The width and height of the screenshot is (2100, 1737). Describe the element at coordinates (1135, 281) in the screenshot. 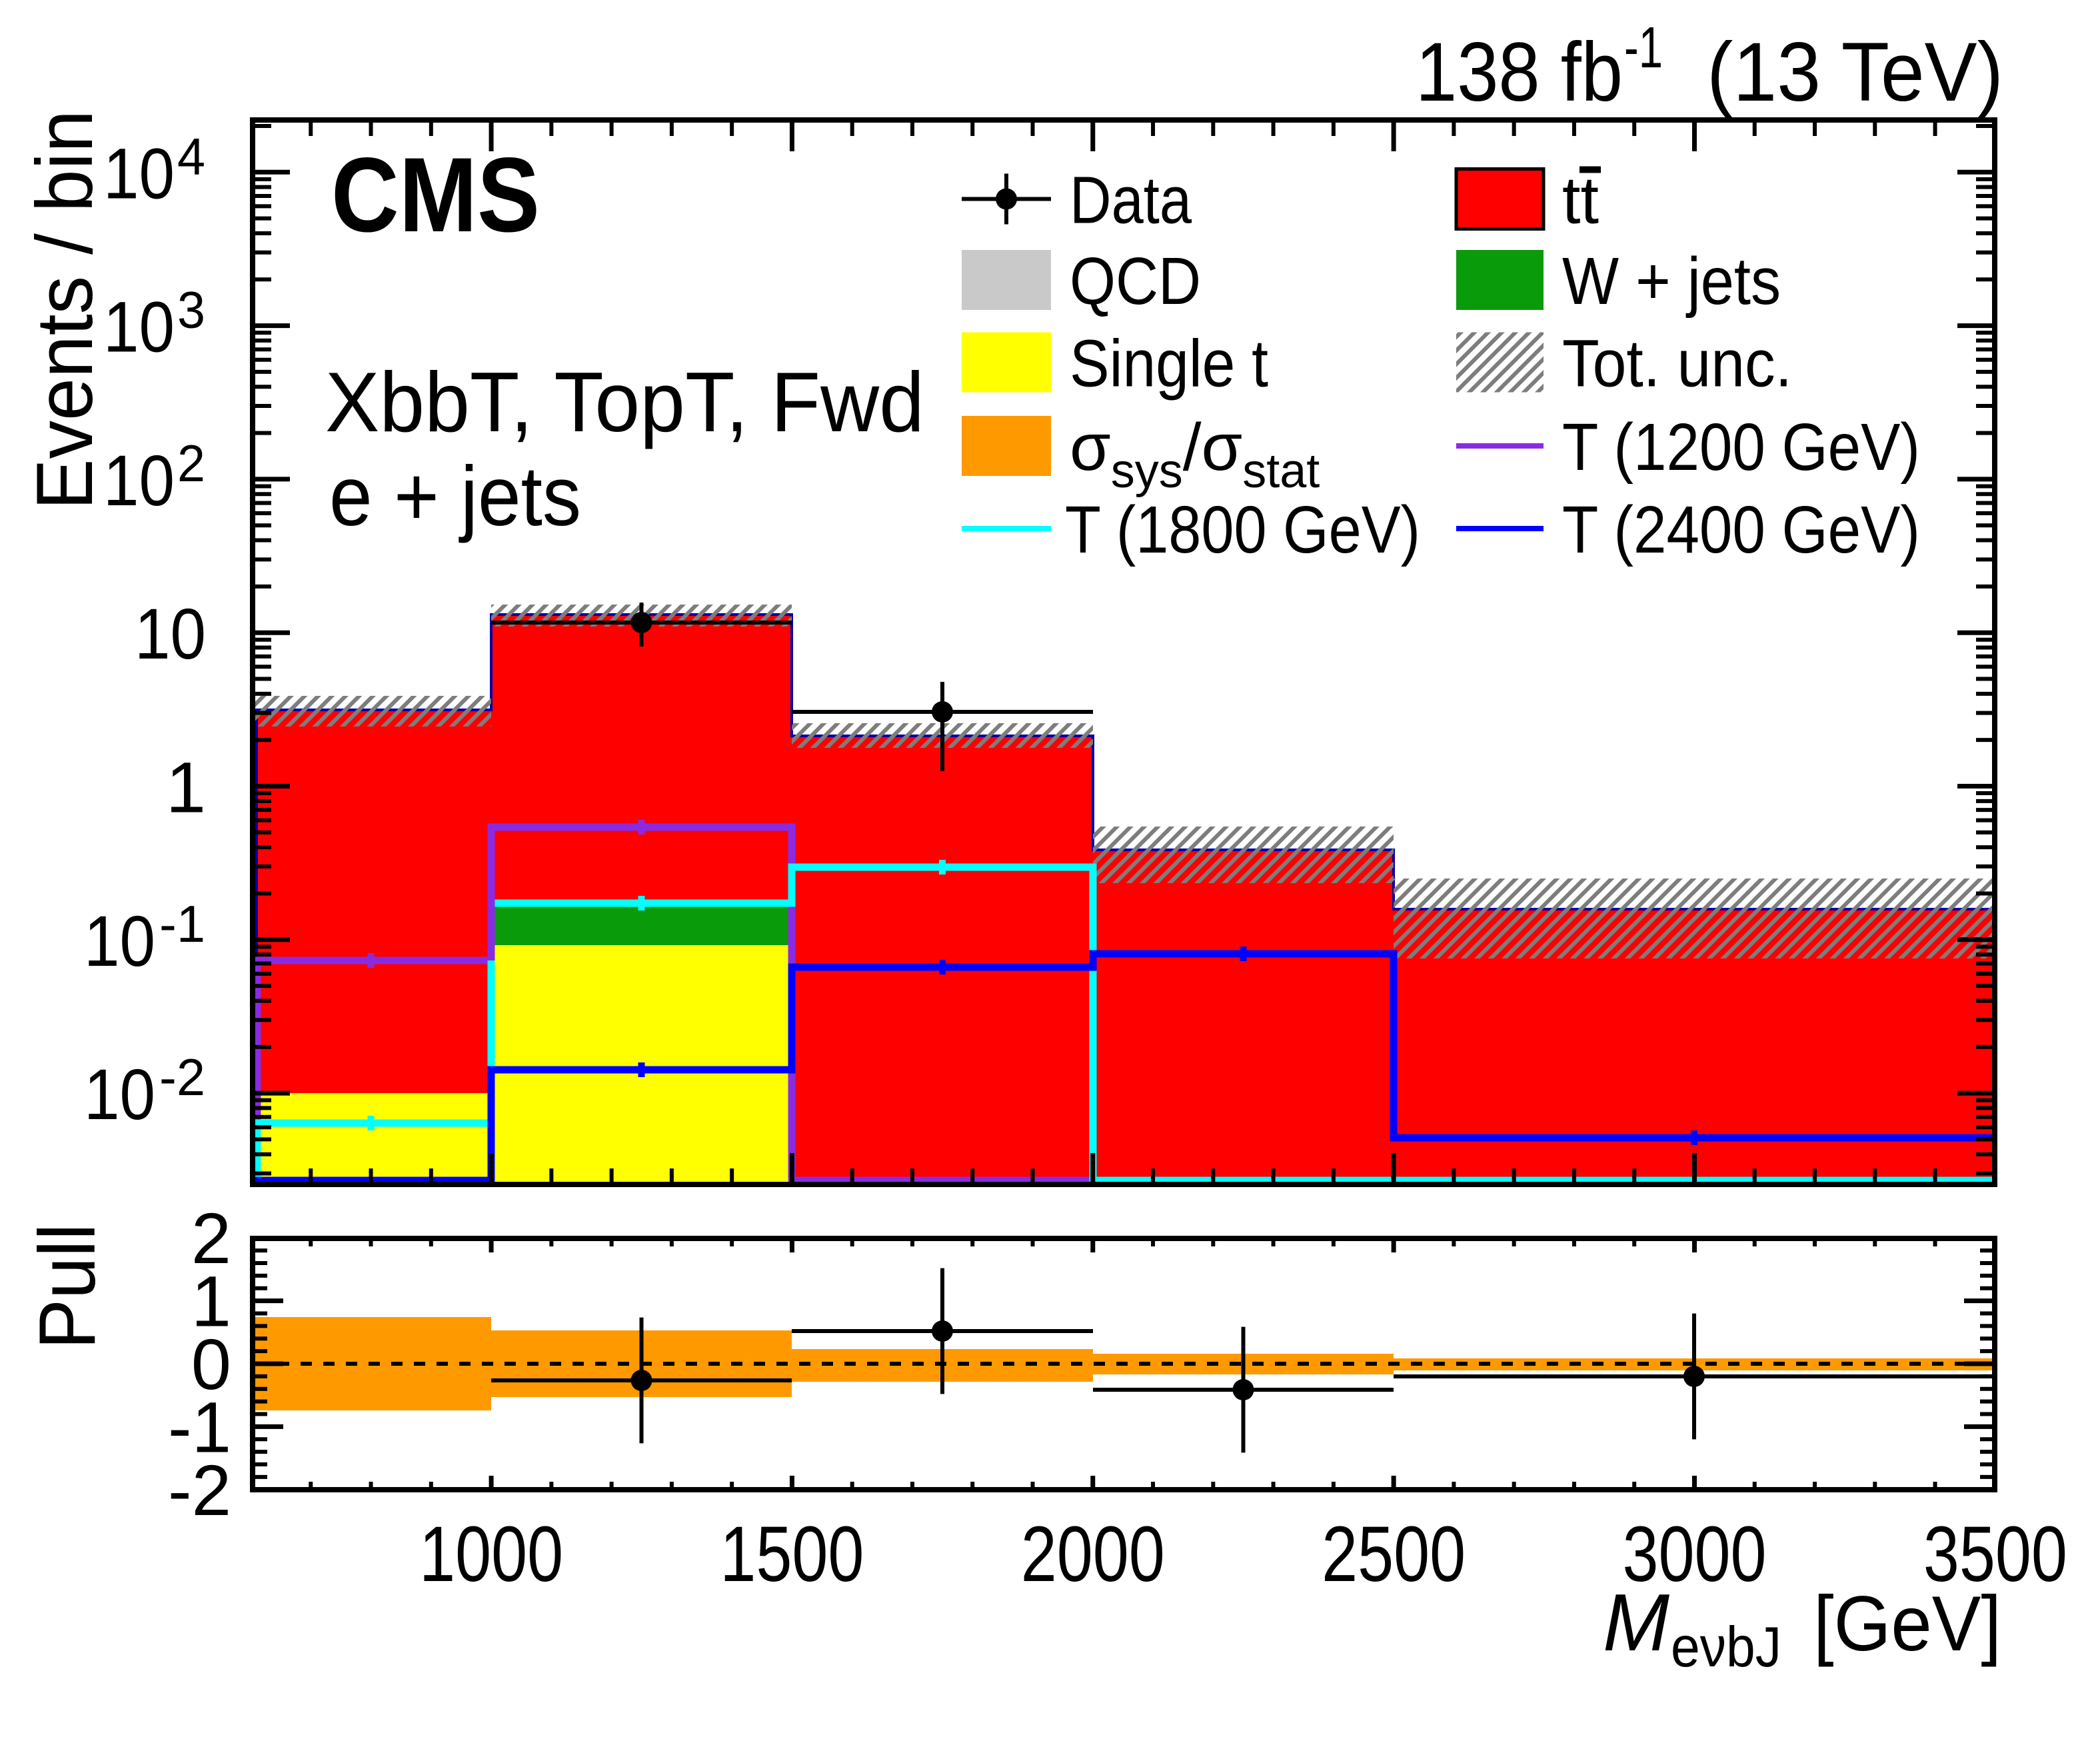

I see `svg-text: QCD` at that location.